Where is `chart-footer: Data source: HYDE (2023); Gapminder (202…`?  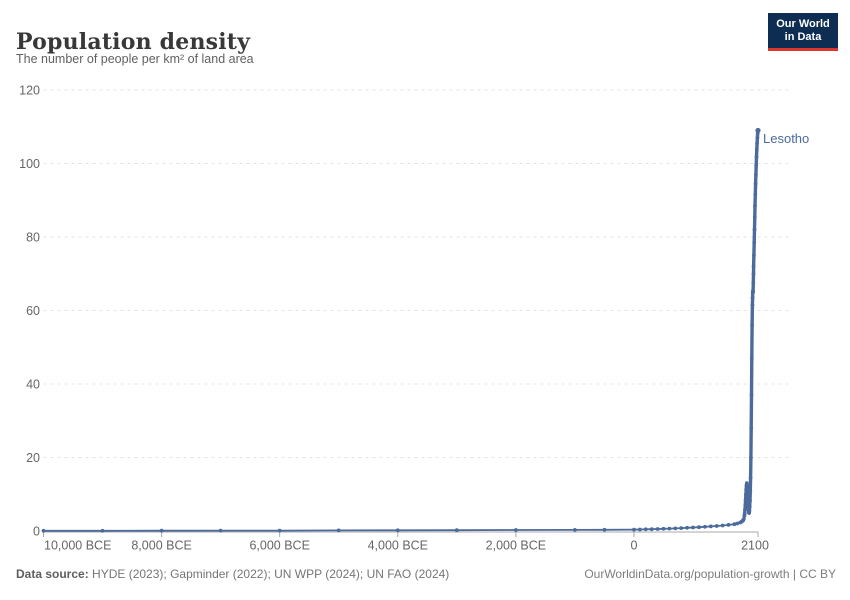
chart-footer: Data source: HYDE (2023); Gapminder (202… is located at coordinates (426, 574).